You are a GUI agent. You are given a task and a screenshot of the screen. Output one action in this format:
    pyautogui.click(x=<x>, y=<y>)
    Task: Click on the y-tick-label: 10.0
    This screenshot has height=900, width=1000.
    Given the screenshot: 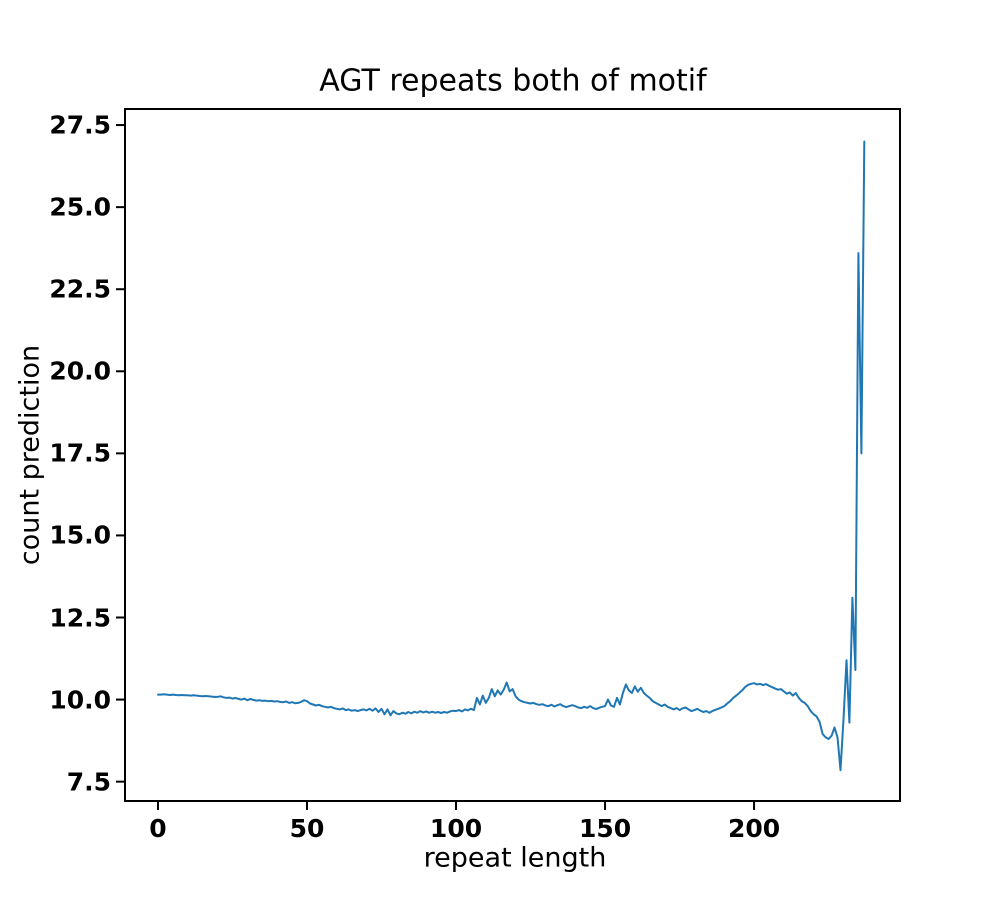 What is the action you would take?
    pyautogui.click(x=80, y=700)
    